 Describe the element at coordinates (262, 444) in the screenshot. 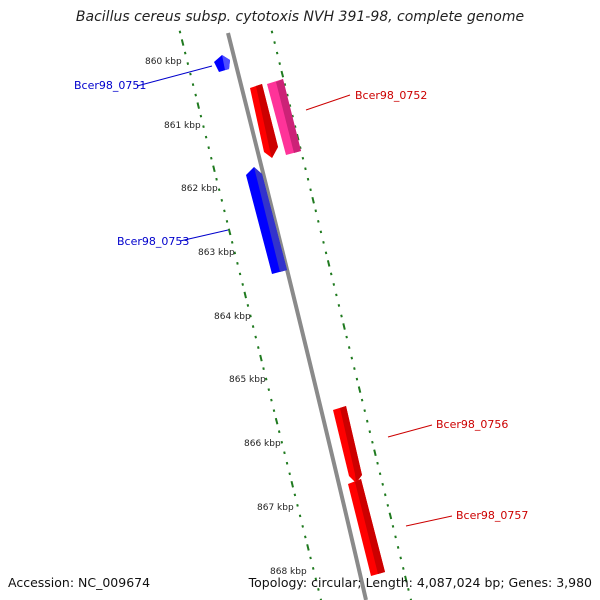

I see `kbp-tick-label: 866 kbp` at that location.